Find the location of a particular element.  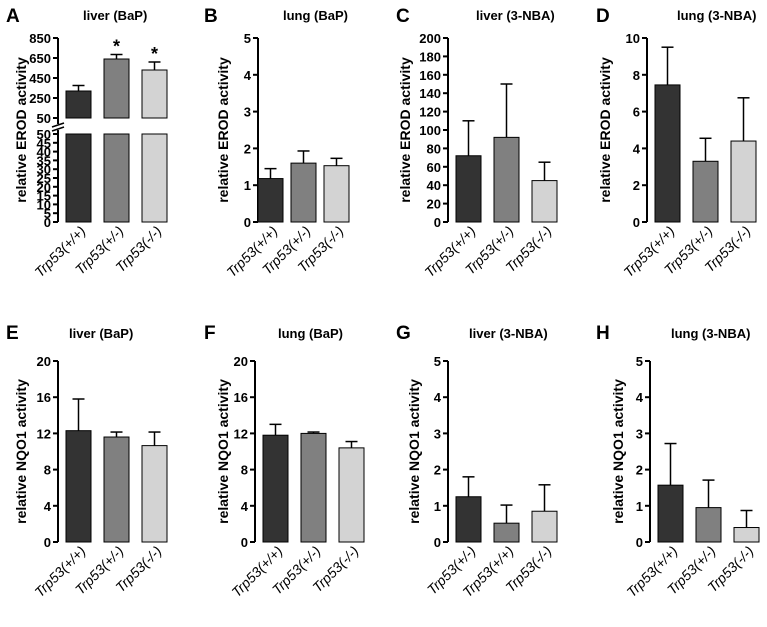

panel-letter: C is located at coordinates (403, 16).